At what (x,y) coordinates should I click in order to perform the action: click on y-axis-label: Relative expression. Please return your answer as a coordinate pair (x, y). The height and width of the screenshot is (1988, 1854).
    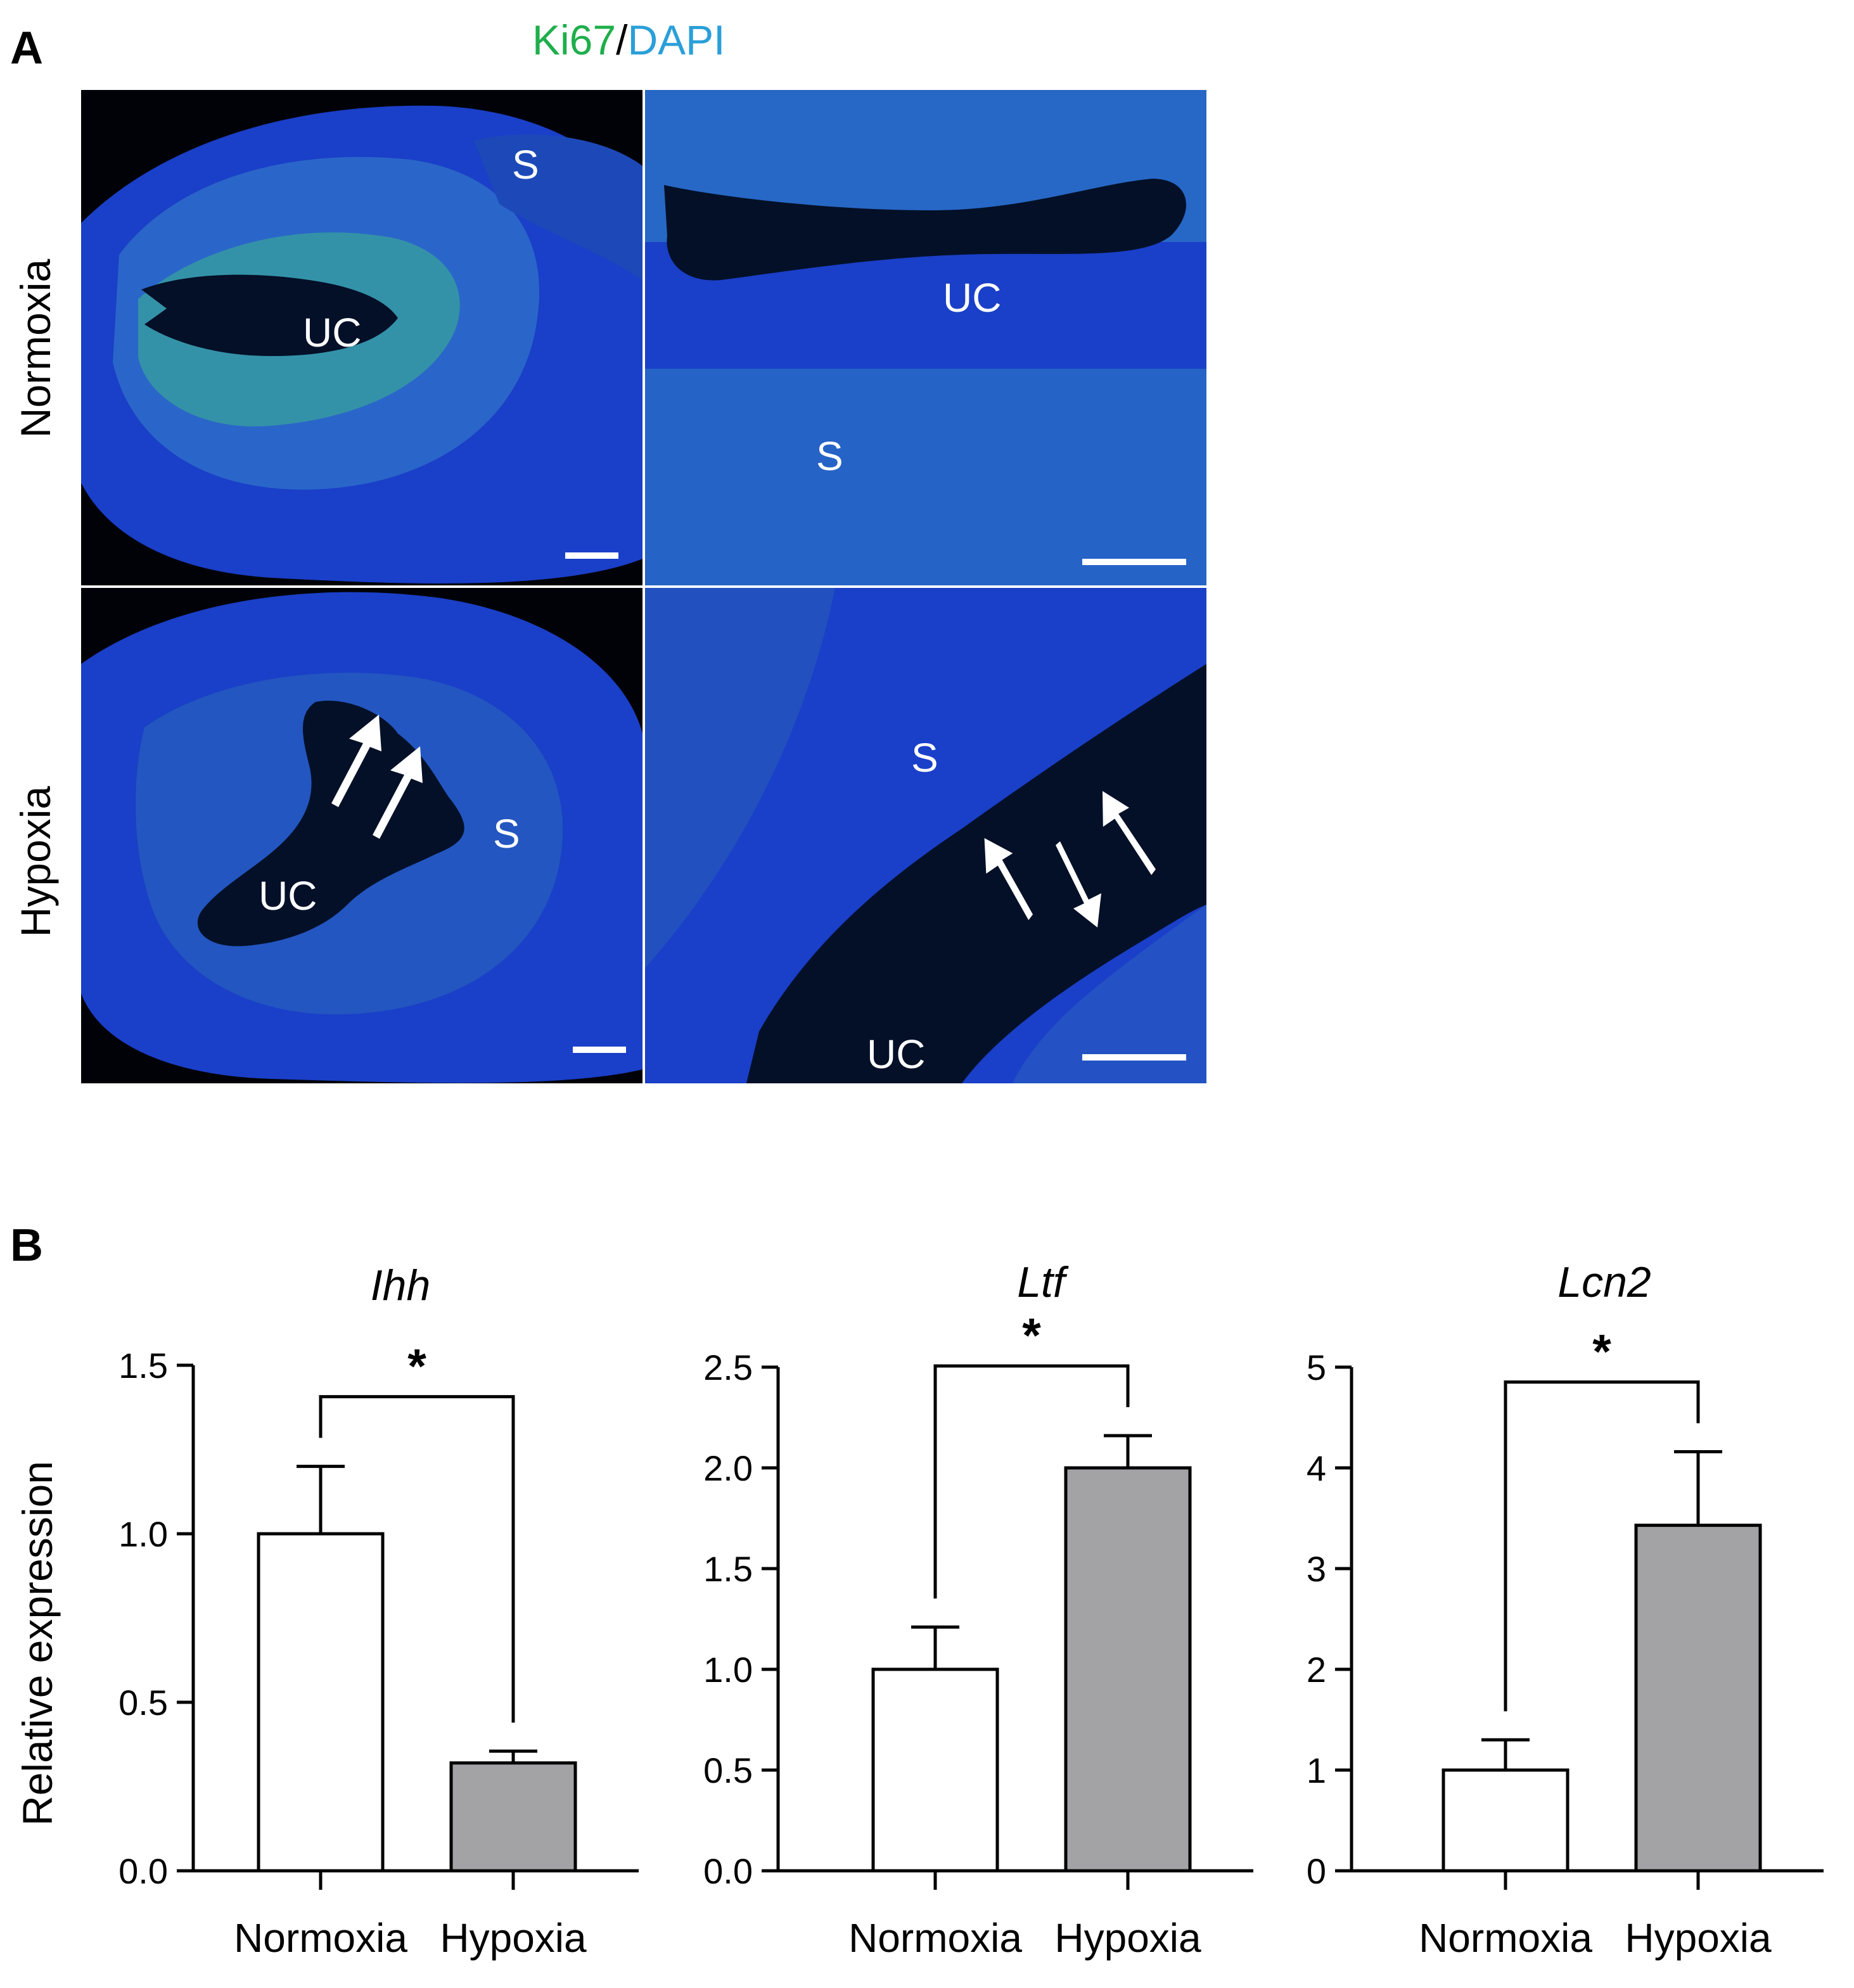
    Looking at the image, I should click on (37, 1643).